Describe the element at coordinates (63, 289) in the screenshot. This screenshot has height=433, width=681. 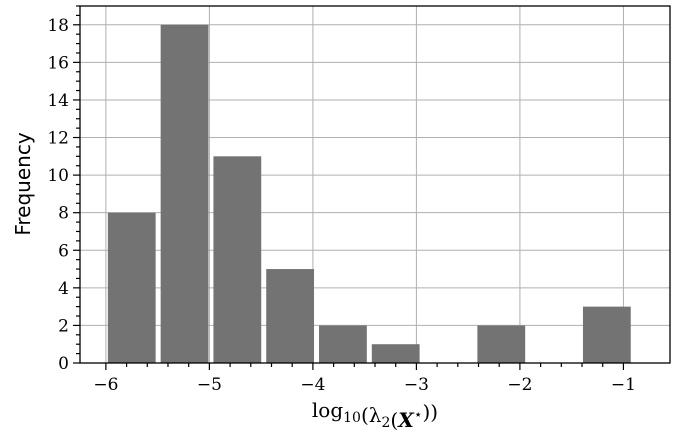
I see `y-tick-label: 4` at that location.